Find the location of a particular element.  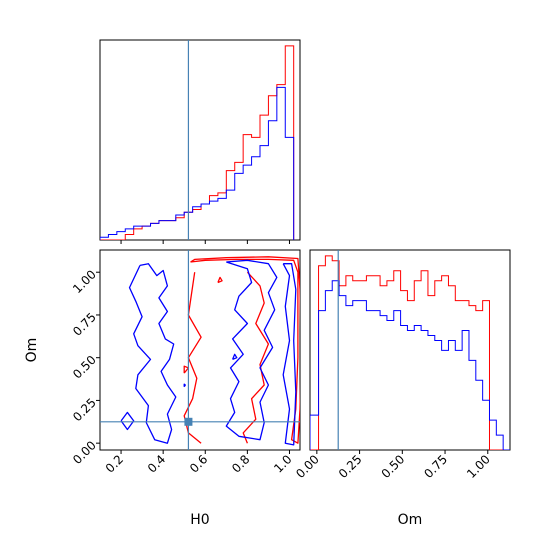

y-axis-label-om: Om is located at coordinates (32, 350).